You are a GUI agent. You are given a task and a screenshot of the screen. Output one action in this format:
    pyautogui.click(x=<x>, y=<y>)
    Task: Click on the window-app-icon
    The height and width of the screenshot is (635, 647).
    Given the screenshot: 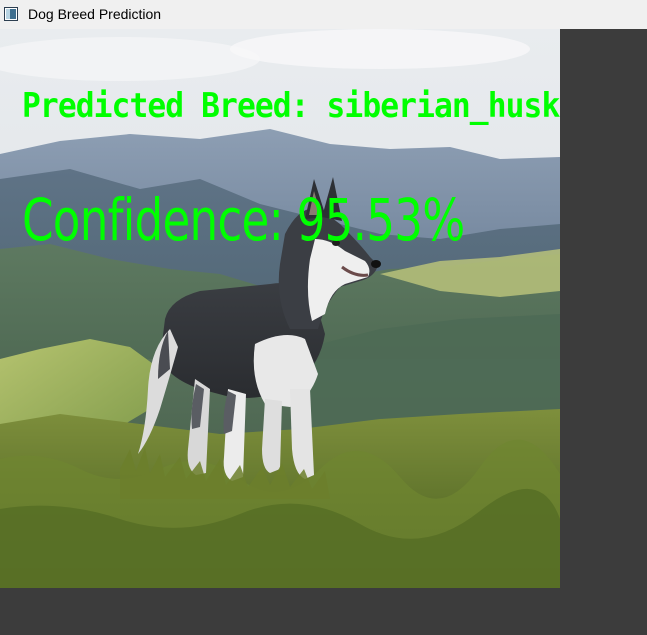 What is the action you would take?
    pyautogui.click(x=11, y=14)
    